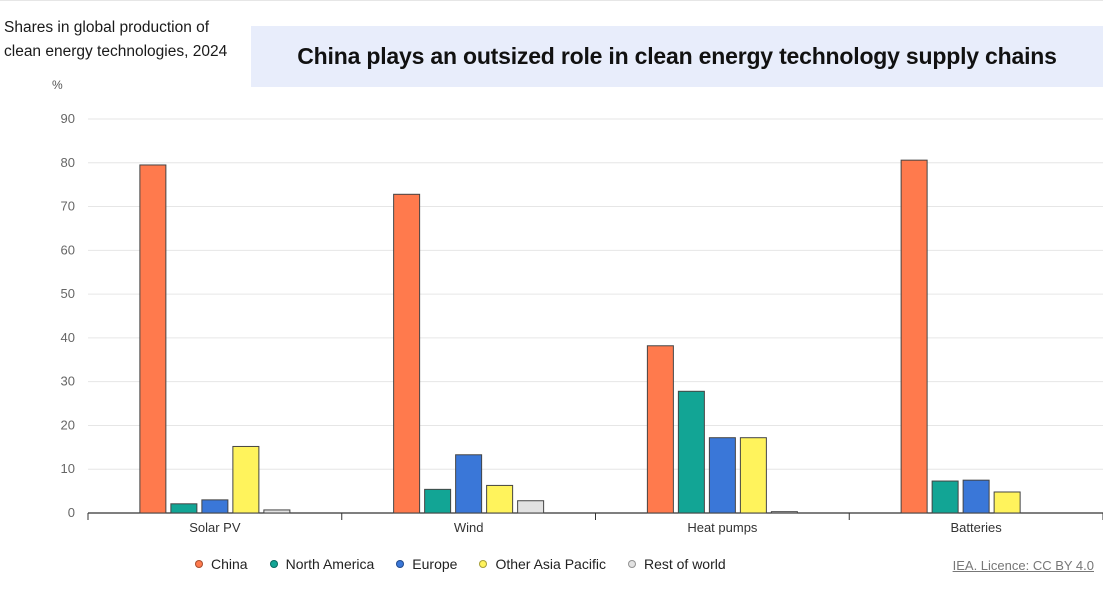  I want to click on y-tick-label: 20, so click(68, 424).